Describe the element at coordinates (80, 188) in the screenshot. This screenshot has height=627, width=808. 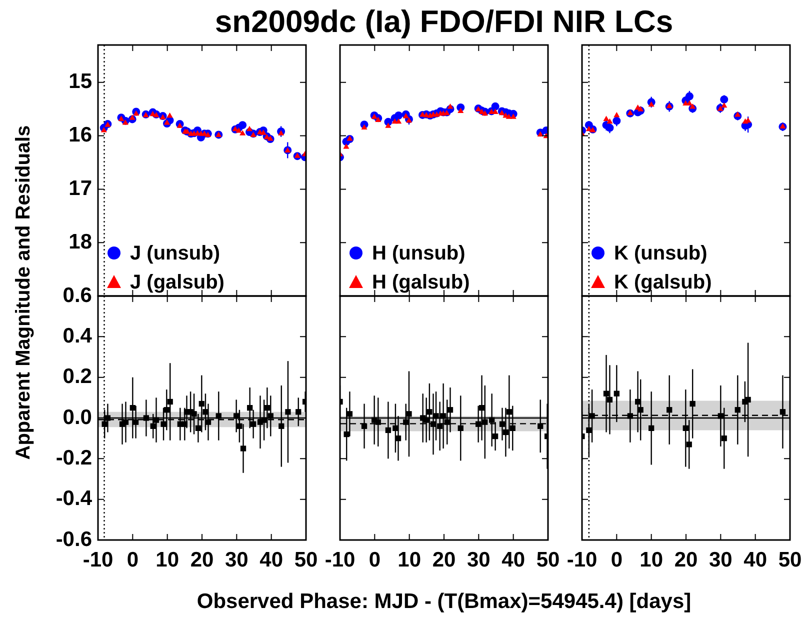
I see `y-tick-label: 17` at that location.